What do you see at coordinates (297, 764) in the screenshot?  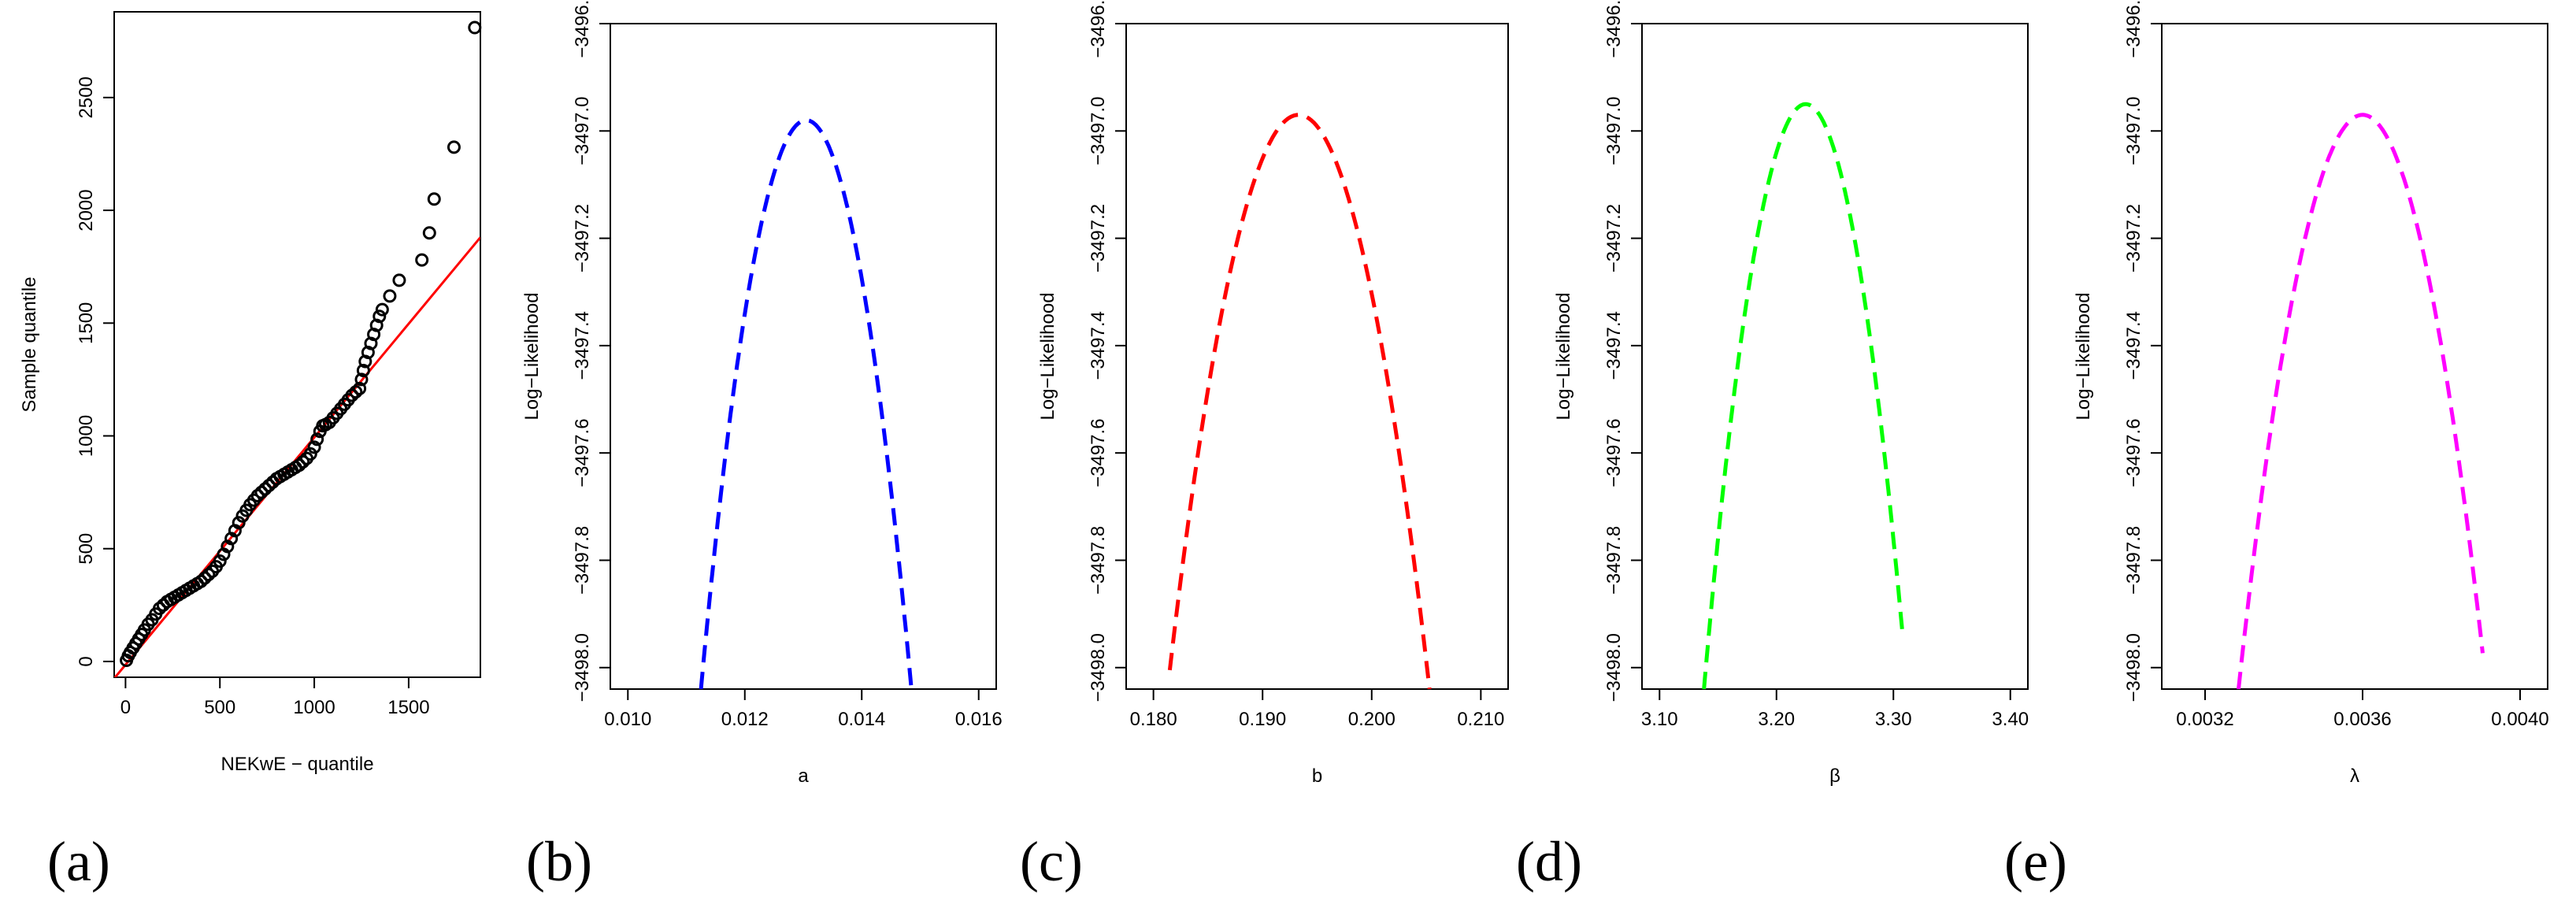 I see `x-axis-title: NEKwE − quantile` at bounding box center [297, 764].